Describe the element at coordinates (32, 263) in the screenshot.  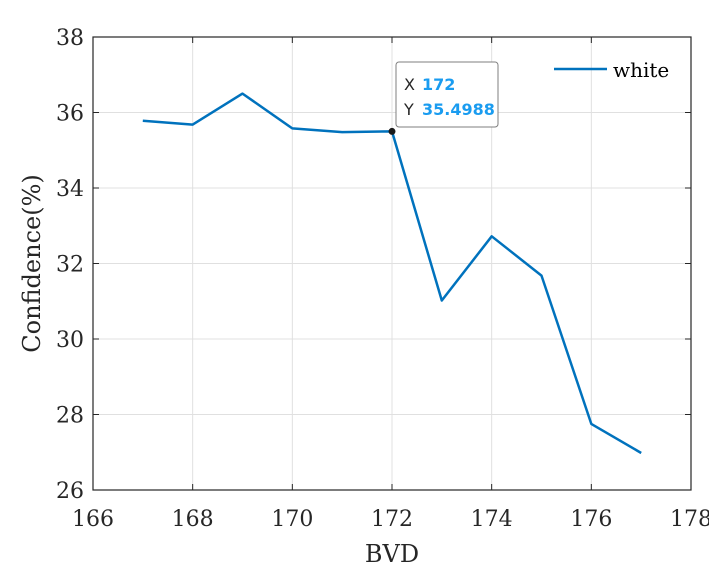
I see `y-axis-label: Confidence(%)` at that location.